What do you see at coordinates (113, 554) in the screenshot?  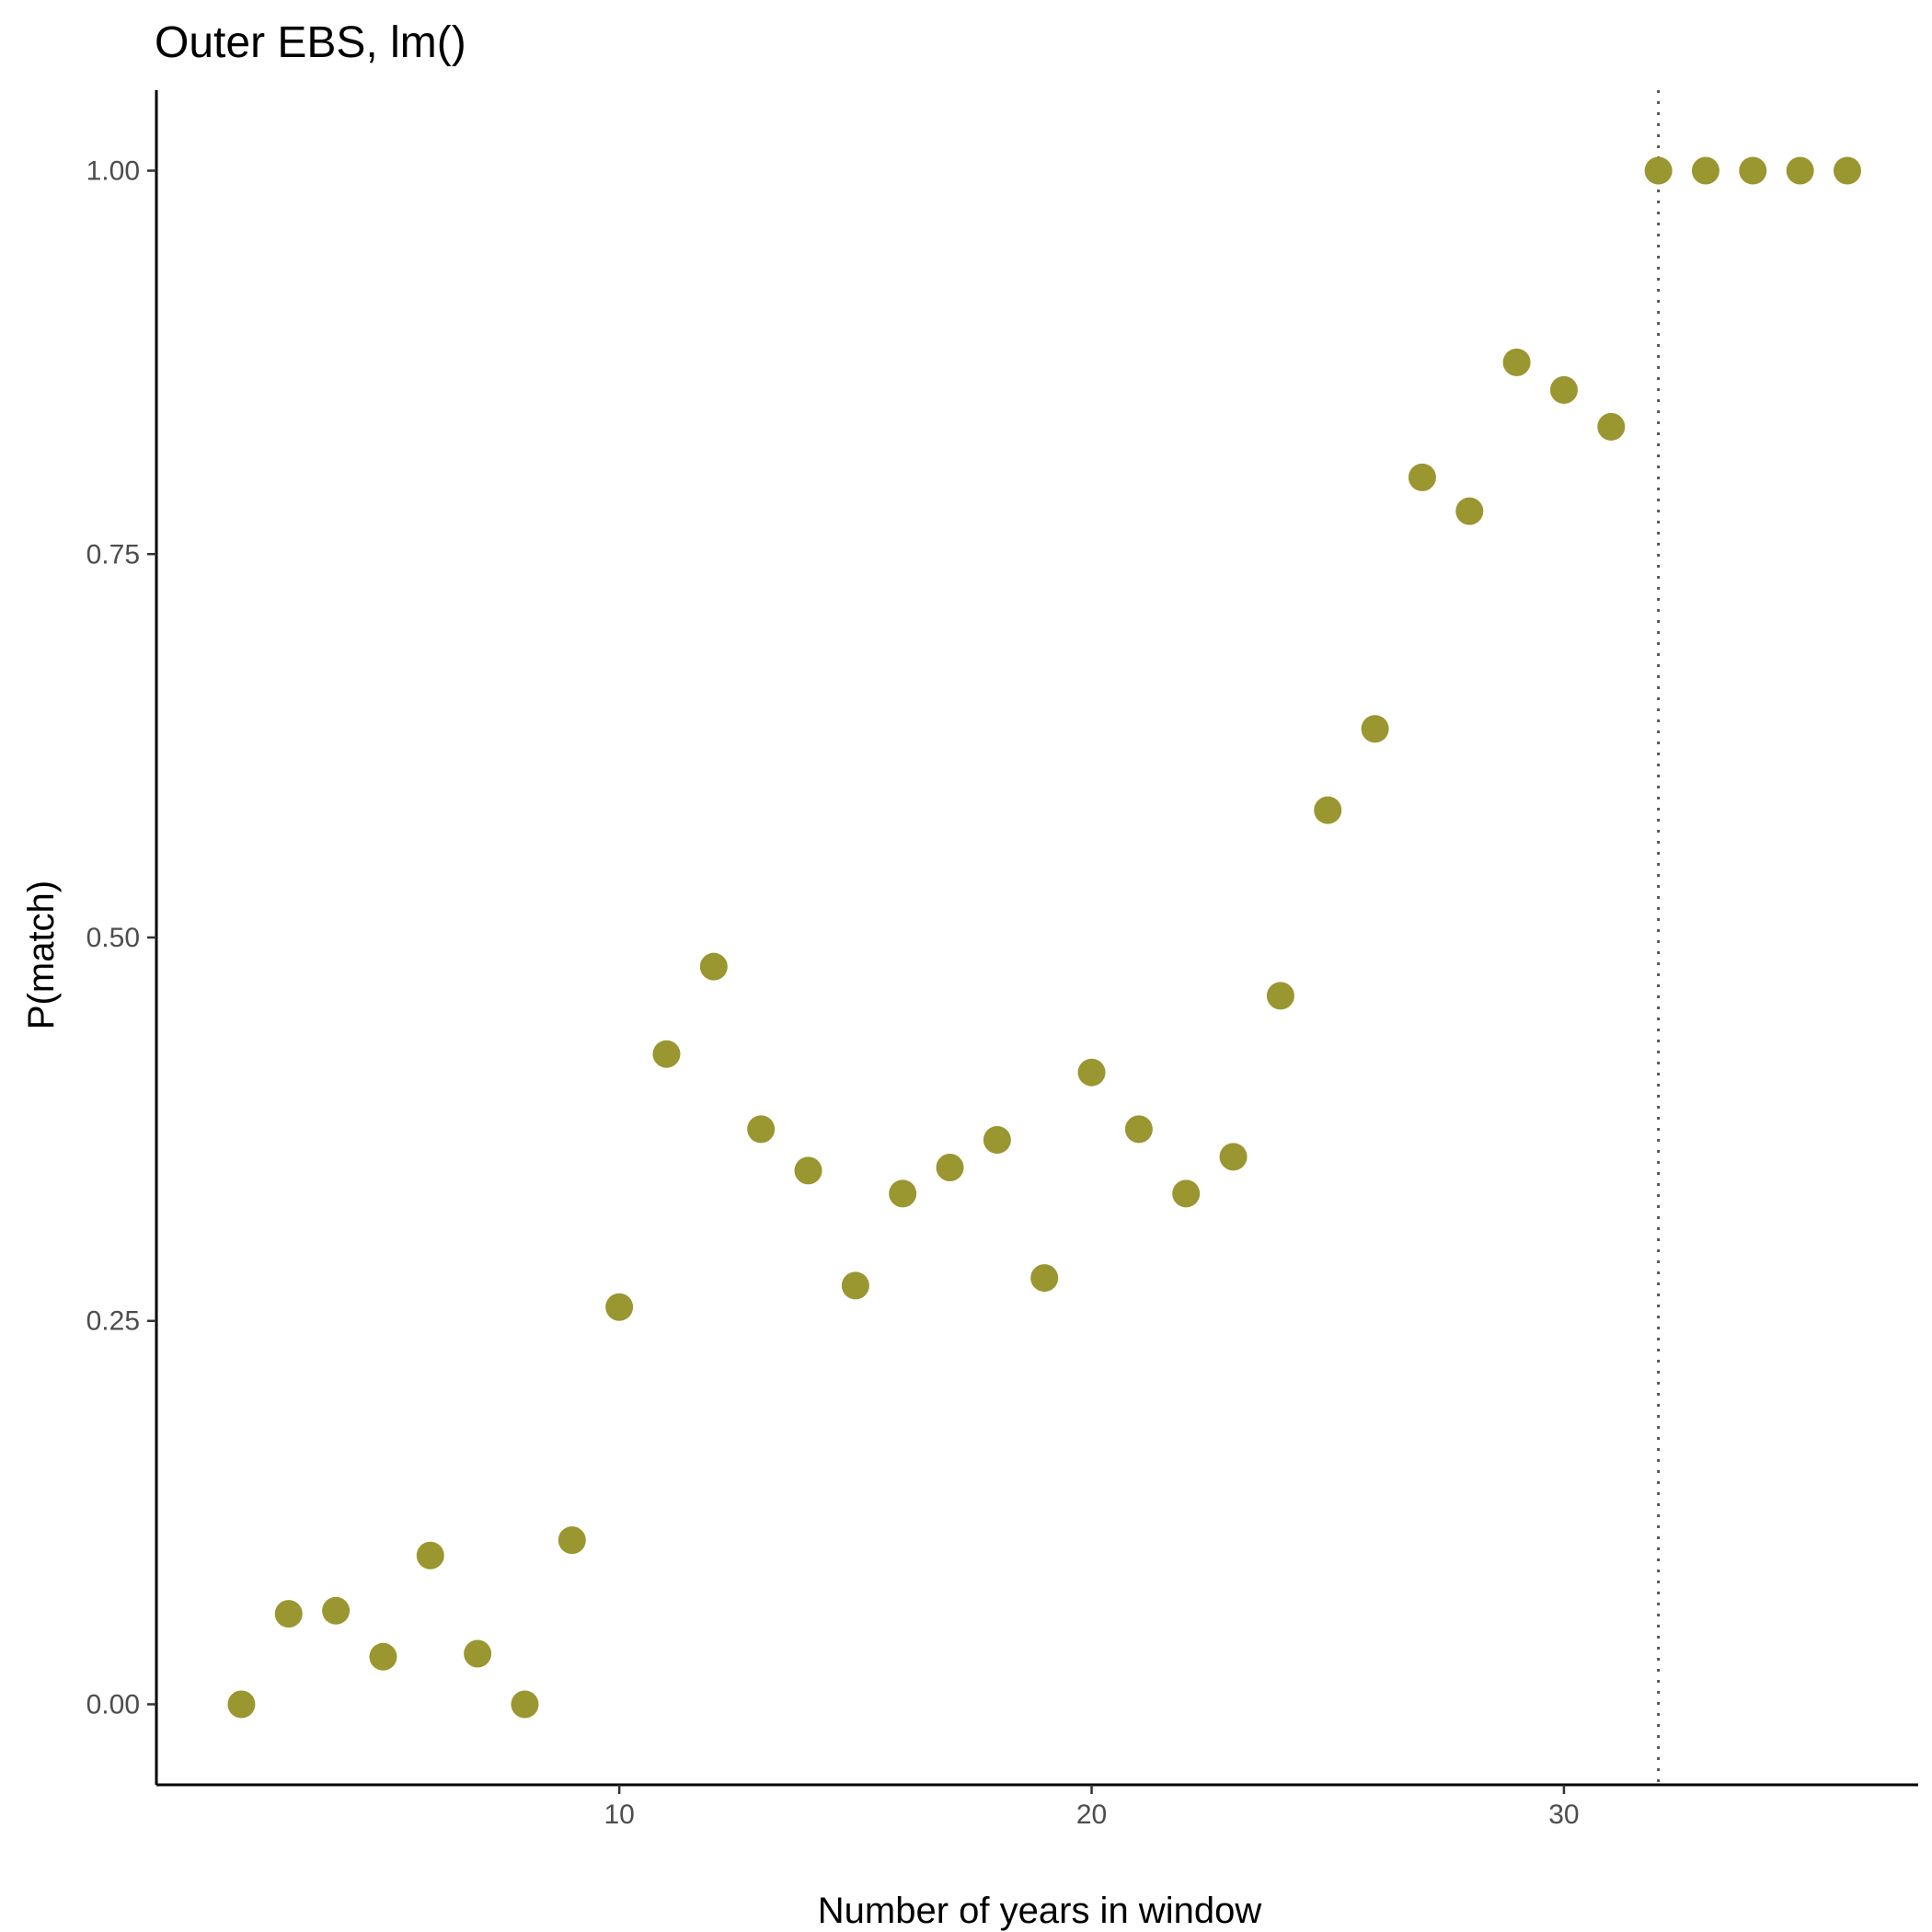 I see `y-tick-label: 0.75` at bounding box center [113, 554].